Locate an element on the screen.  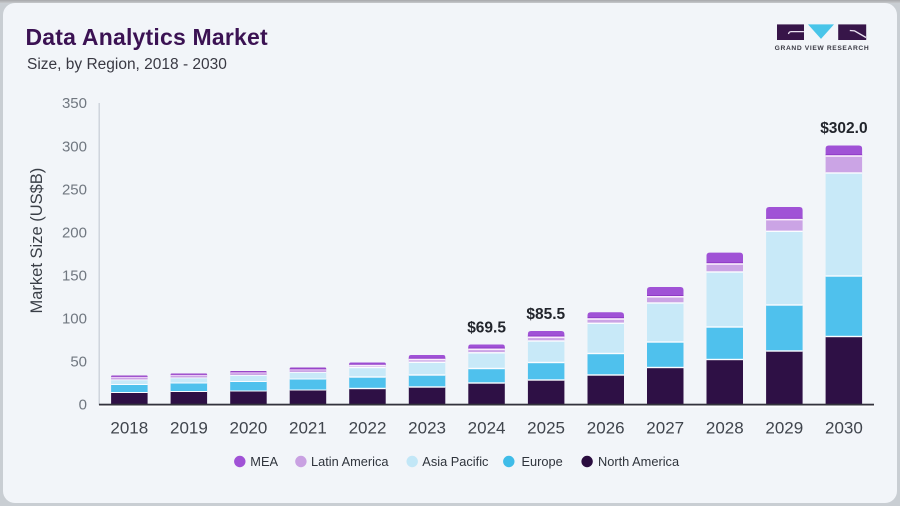
svg-text: 2019 is located at coordinates (189, 427).